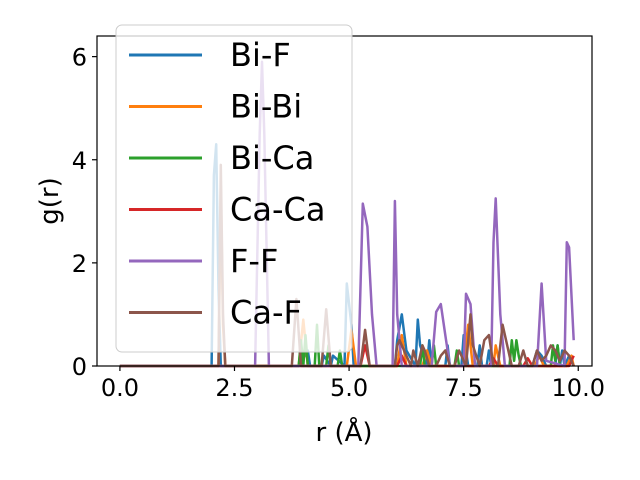 Image resolution: width=640 pixels, height=480 pixels. What do you see at coordinates (266, 313) in the screenshot?
I see `legend-label: Ca-F` at bounding box center [266, 313].